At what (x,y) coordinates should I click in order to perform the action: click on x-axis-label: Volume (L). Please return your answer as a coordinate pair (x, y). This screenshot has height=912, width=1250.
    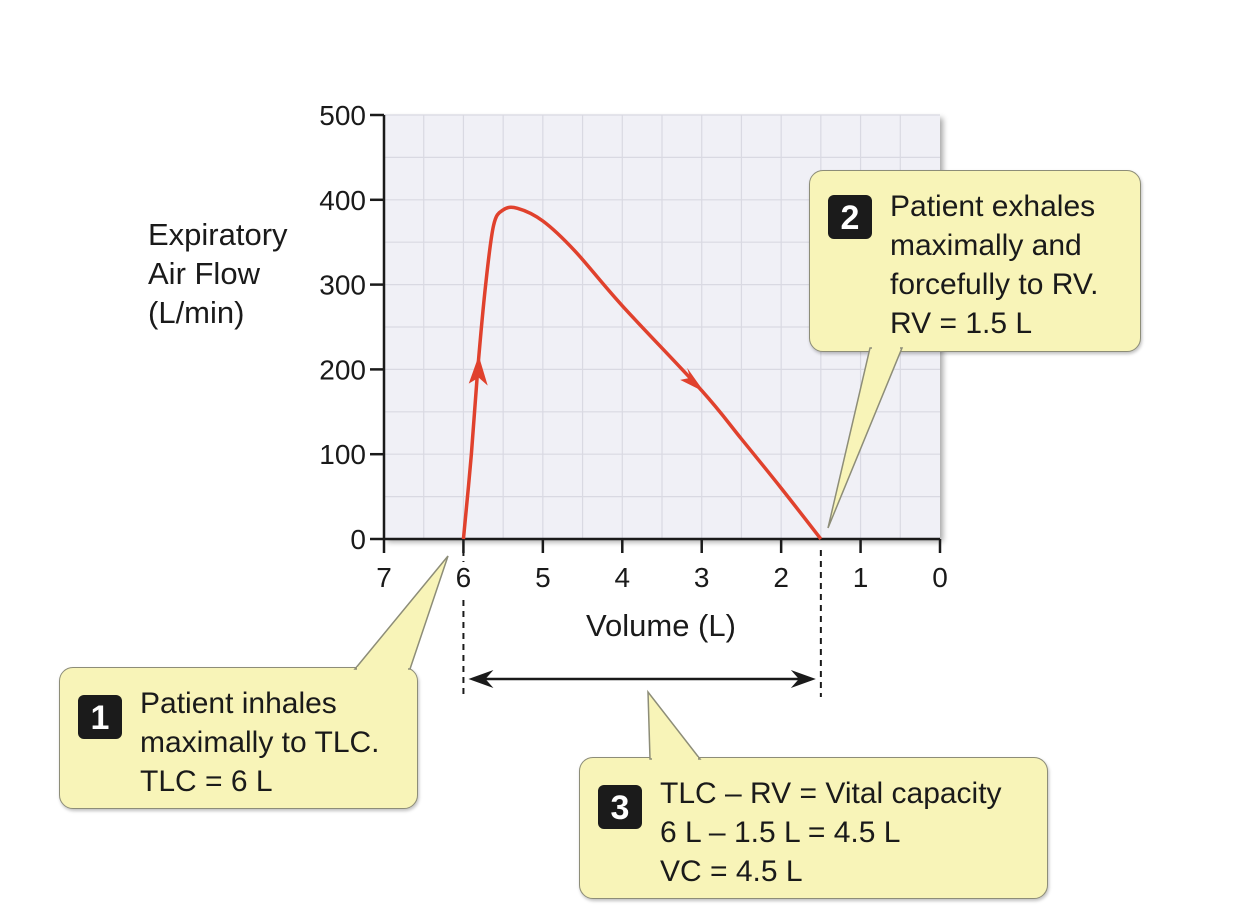
    Looking at the image, I should click on (661, 625).